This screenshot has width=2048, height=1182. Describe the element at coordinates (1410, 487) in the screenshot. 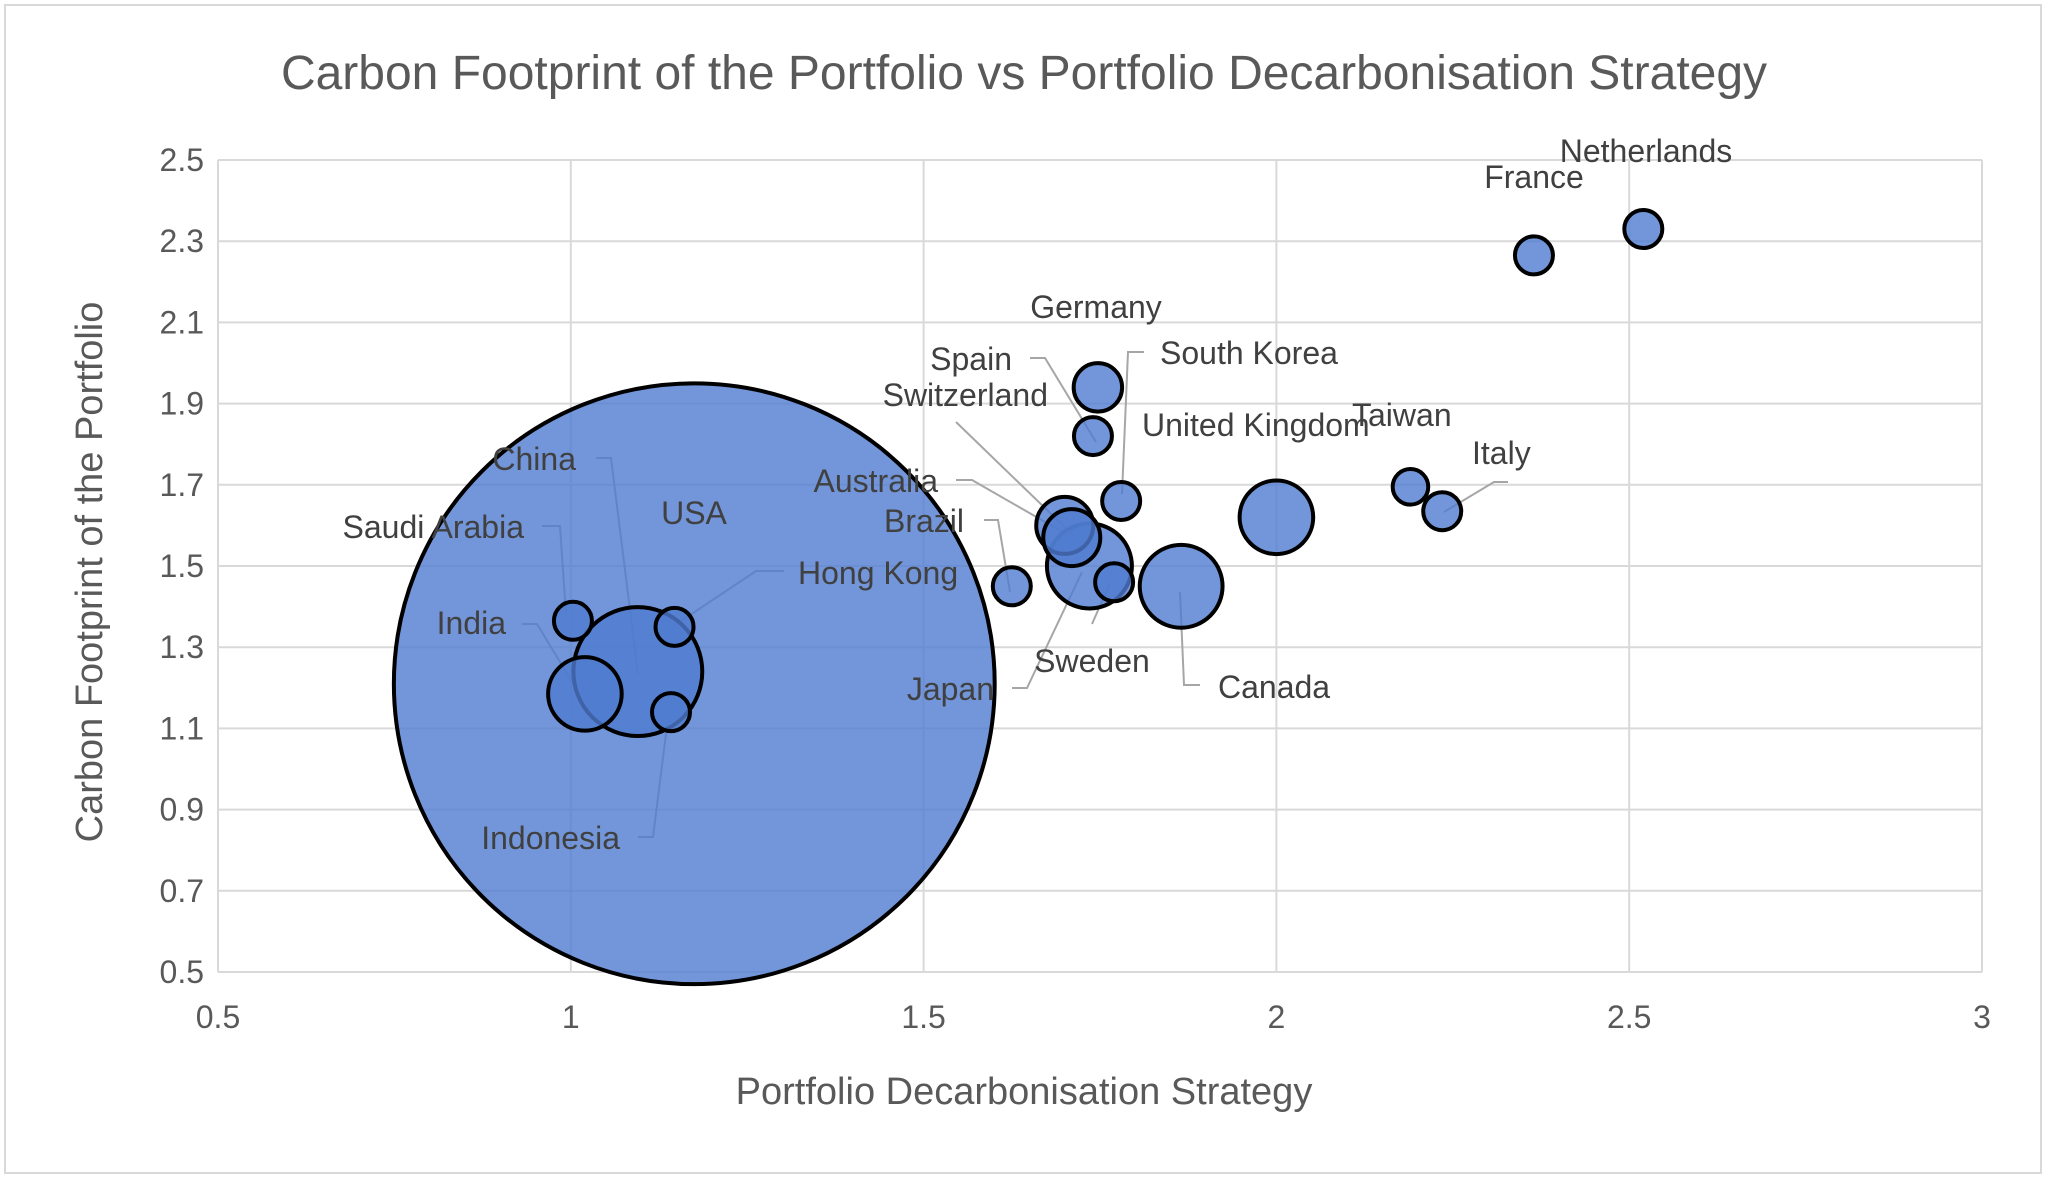

I see `bubble-taiwan` at that location.